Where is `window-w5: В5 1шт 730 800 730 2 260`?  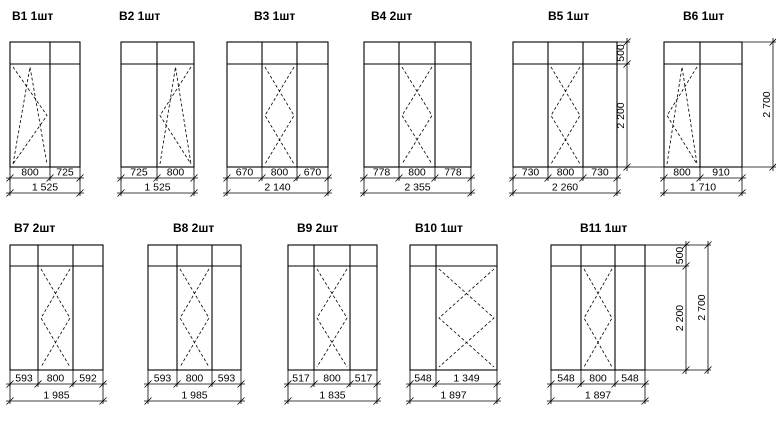 window-w5: В5 1шт 730 800 730 2 260 is located at coordinates (565, 103).